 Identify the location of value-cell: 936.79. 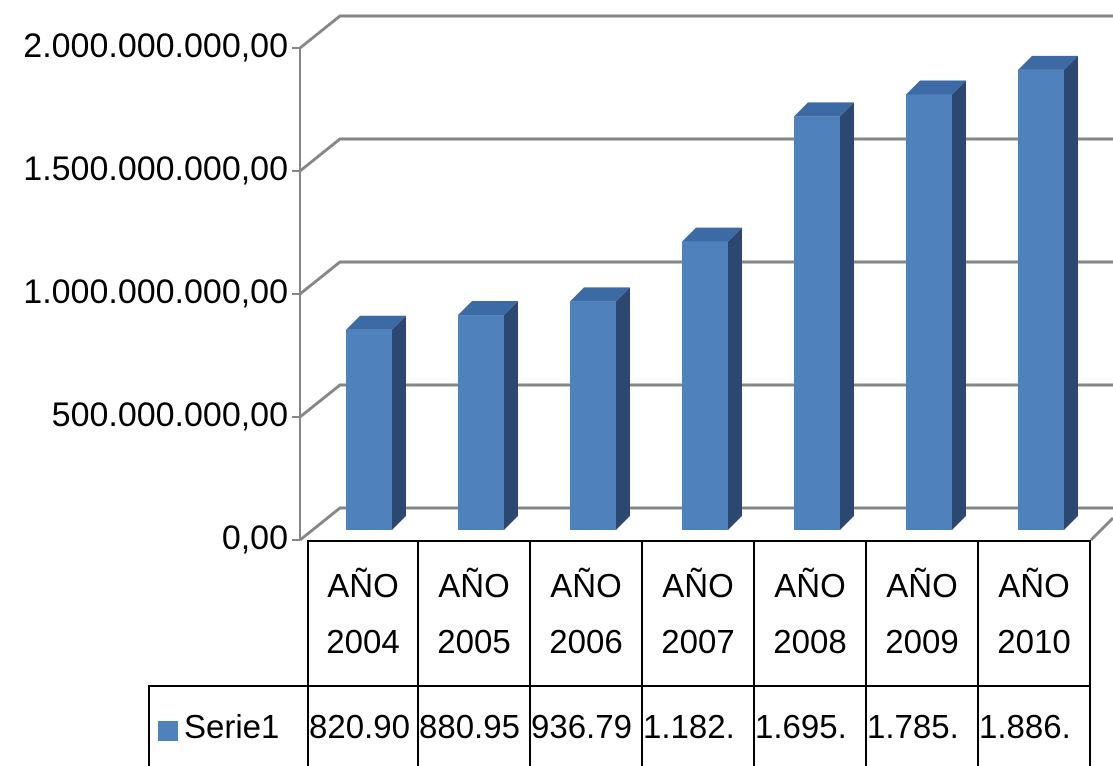
(586, 725).